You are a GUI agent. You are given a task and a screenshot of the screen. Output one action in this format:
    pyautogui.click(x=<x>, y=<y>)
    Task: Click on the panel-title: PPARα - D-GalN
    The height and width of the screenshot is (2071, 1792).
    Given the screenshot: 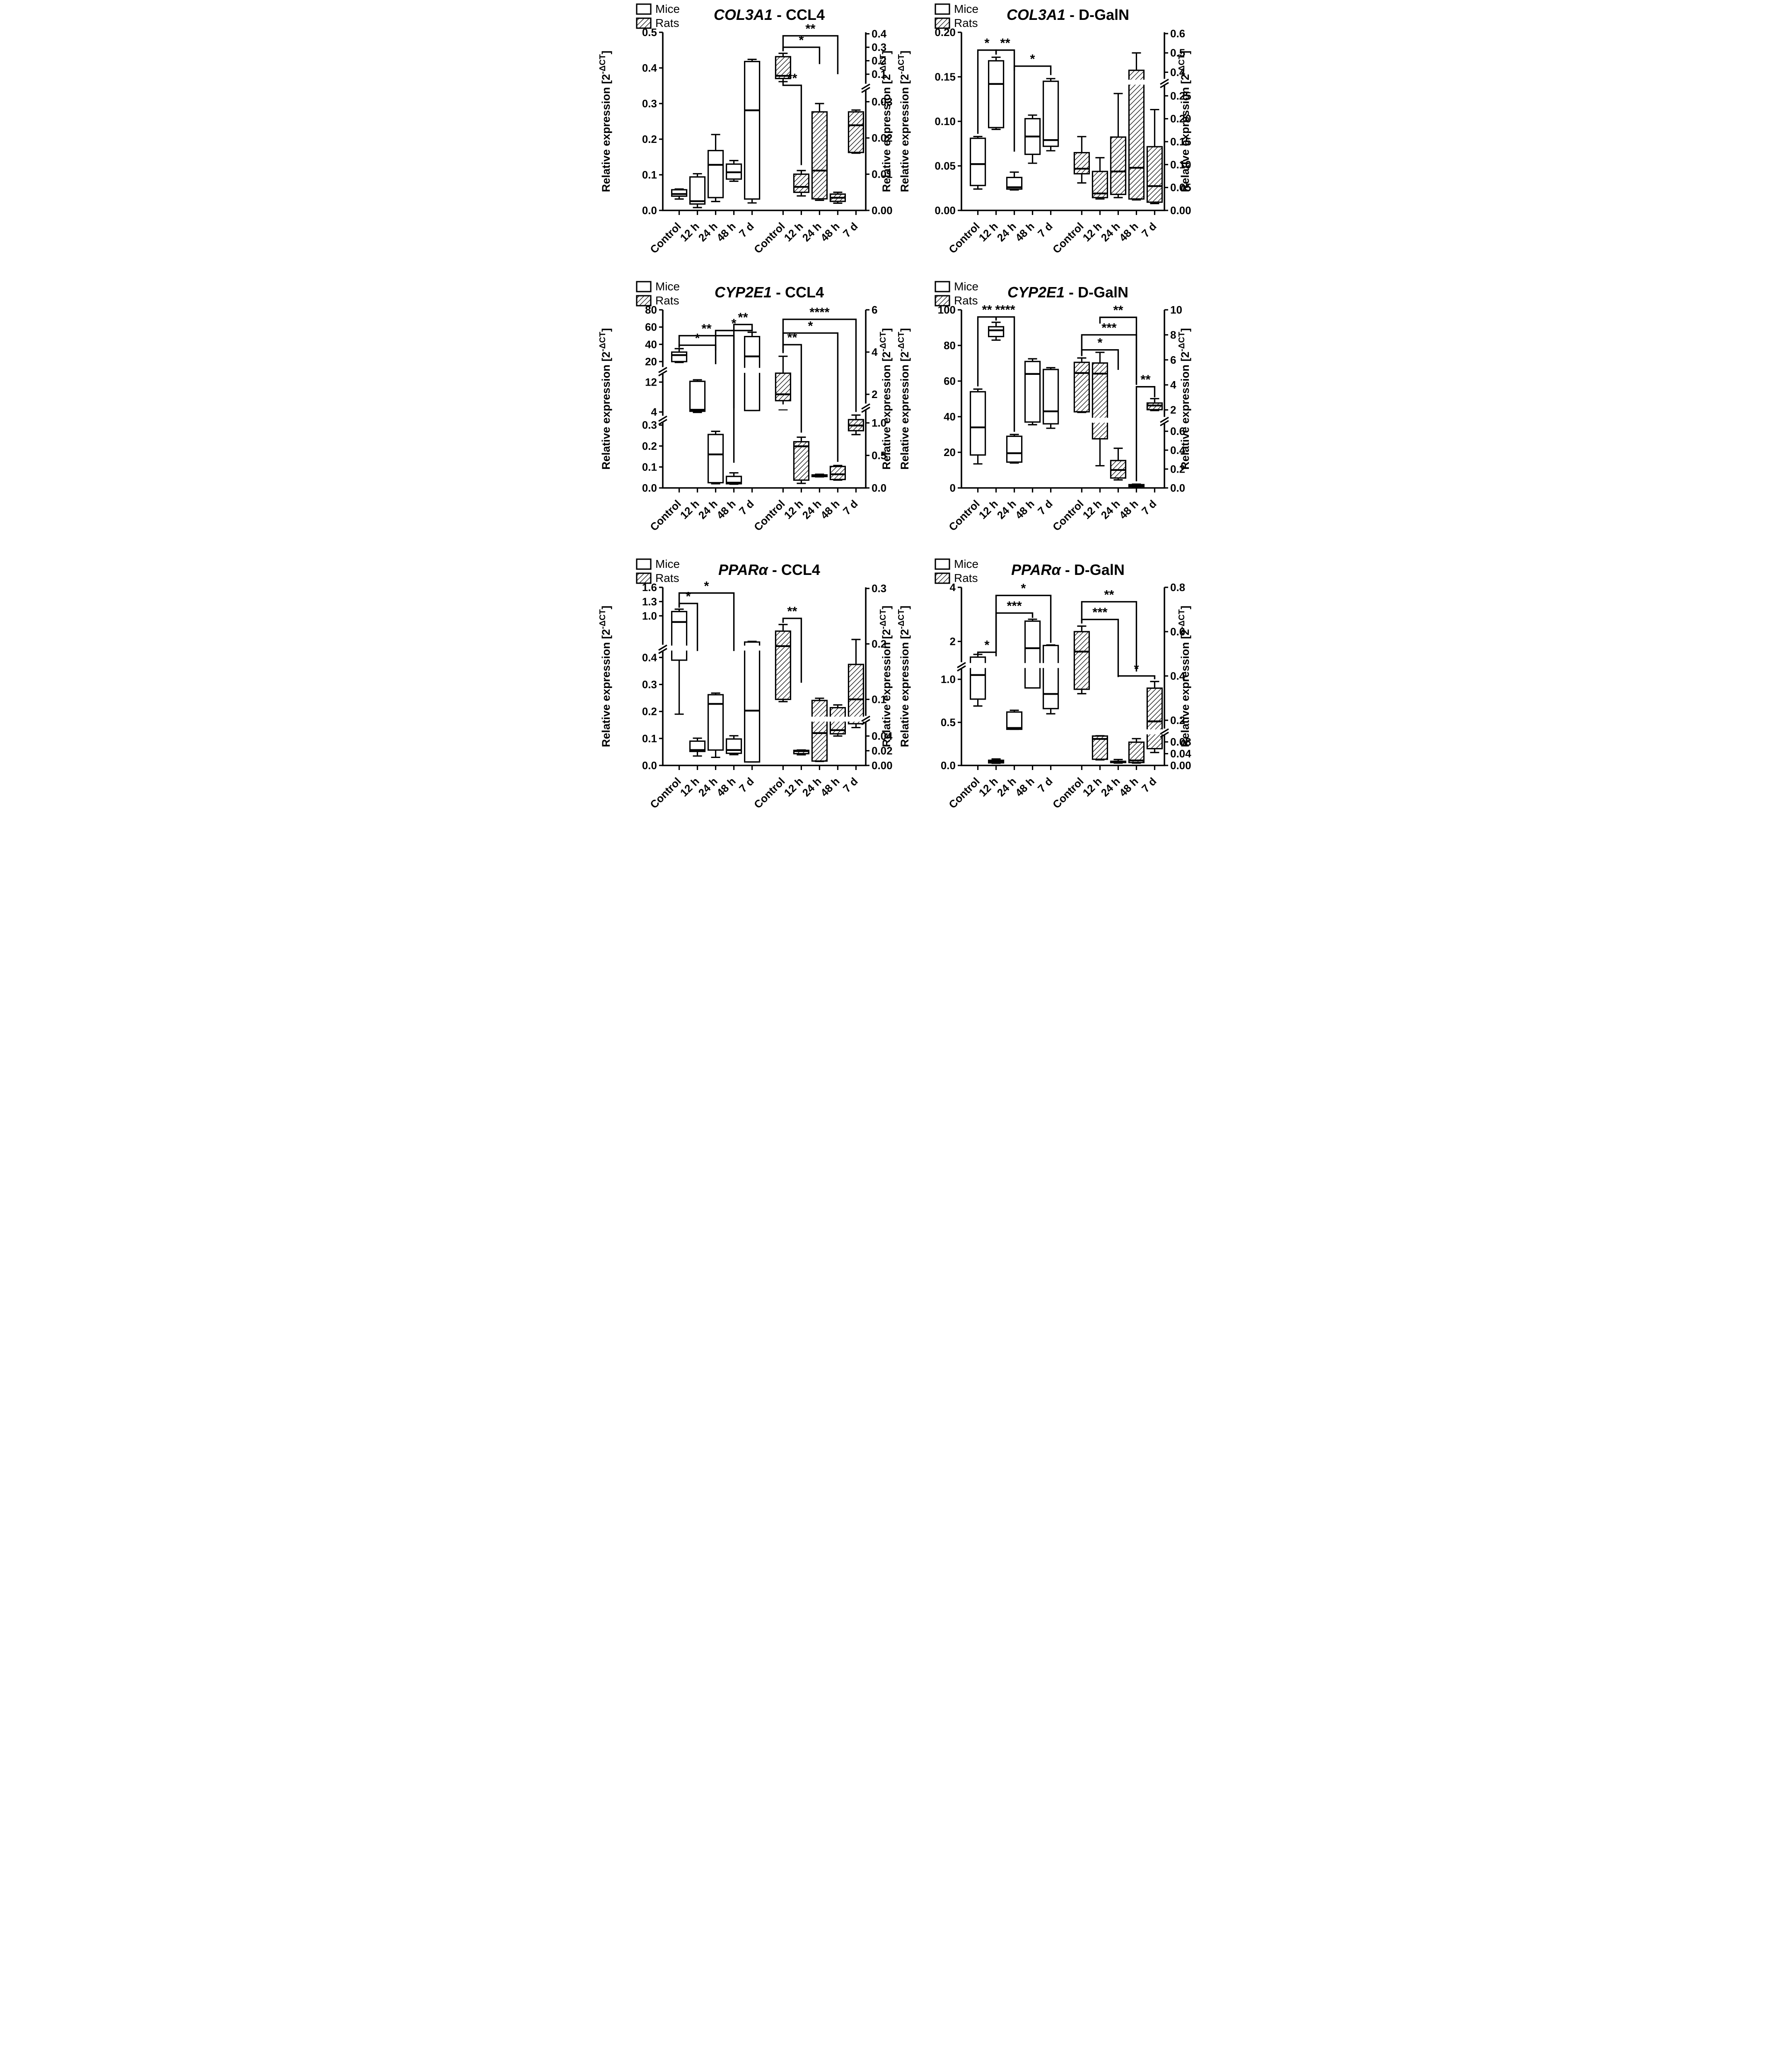 What is the action you would take?
    pyautogui.click(x=1068, y=570)
    